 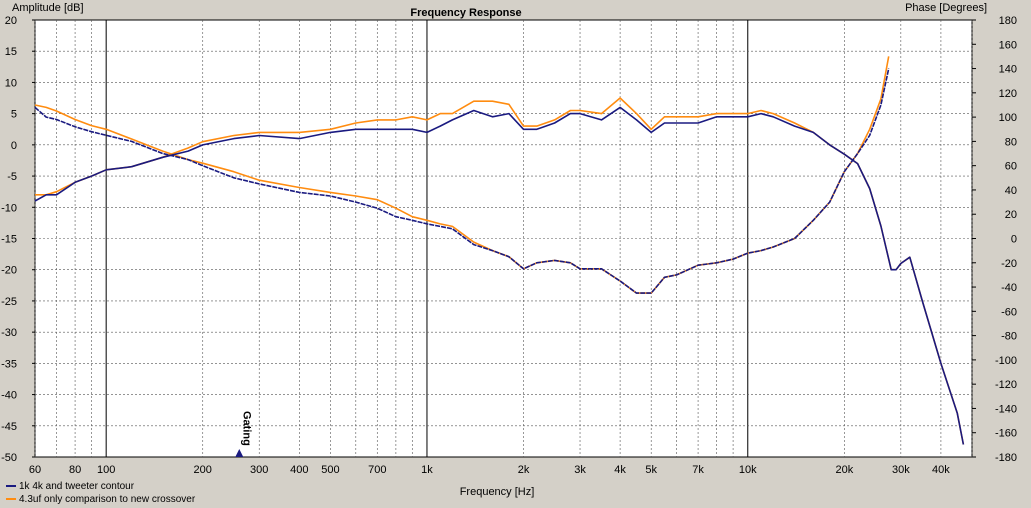 What do you see at coordinates (259, 470) in the screenshot?
I see `x-tick-label: 300` at bounding box center [259, 470].